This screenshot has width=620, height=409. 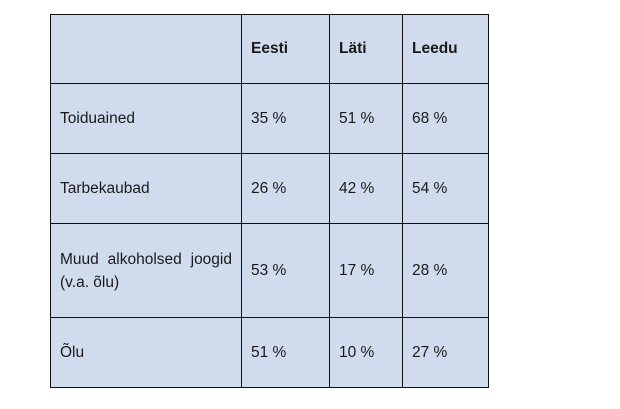 What do you see at coordinates (285, 118) in the screenshot?
I see `table-cell: 35 %` at bounding box center [285, 118].